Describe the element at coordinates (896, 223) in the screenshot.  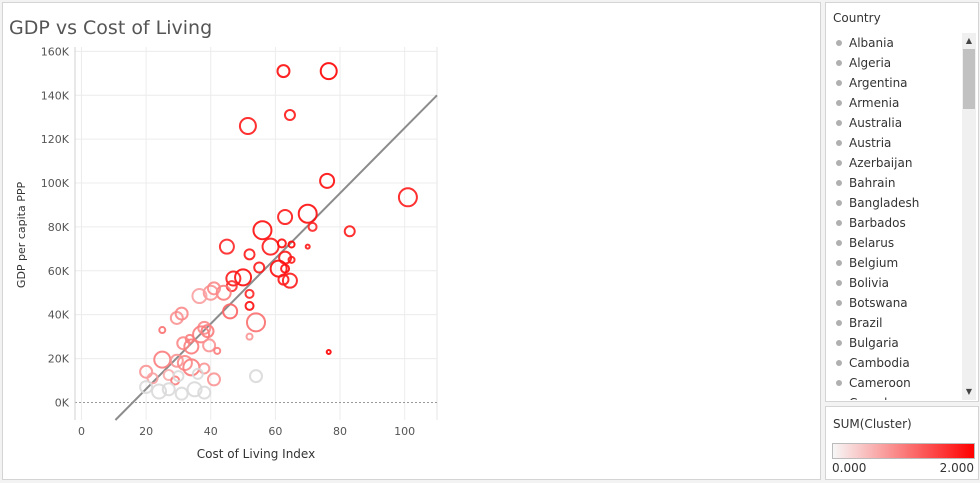
I see `country-item: Barbados` at that location.